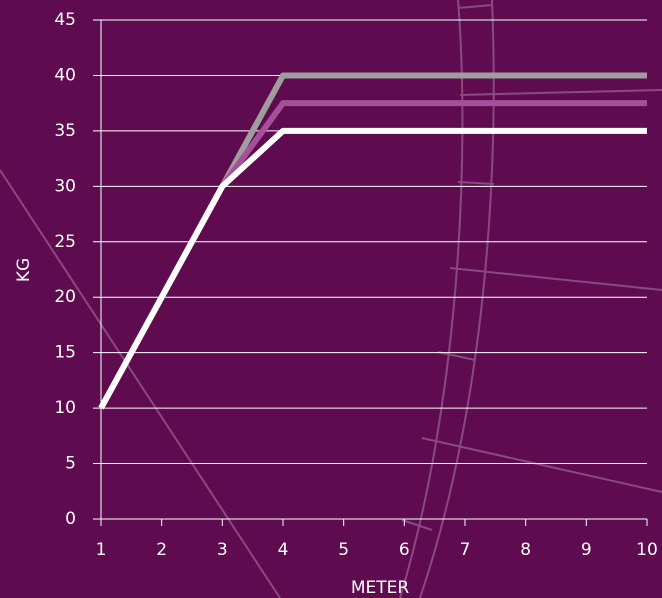 Image resolution: width=662 pixels, height=598 pixels. Describe the element at coordinates (283, 550) in the screenshot. I see `x-tick-label: 4` at that location.